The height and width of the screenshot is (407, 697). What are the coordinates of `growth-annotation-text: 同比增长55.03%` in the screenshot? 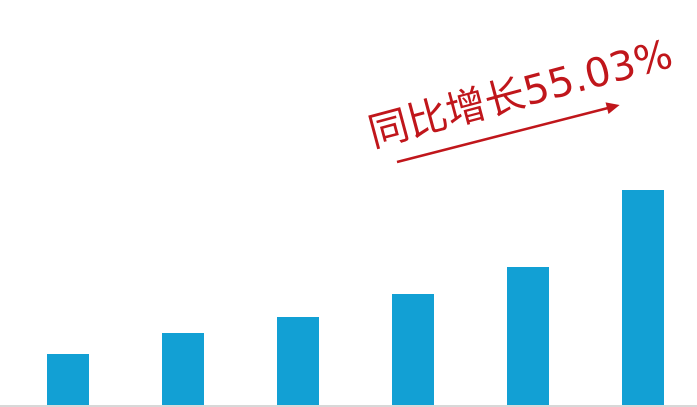 It's located at (521, 93).